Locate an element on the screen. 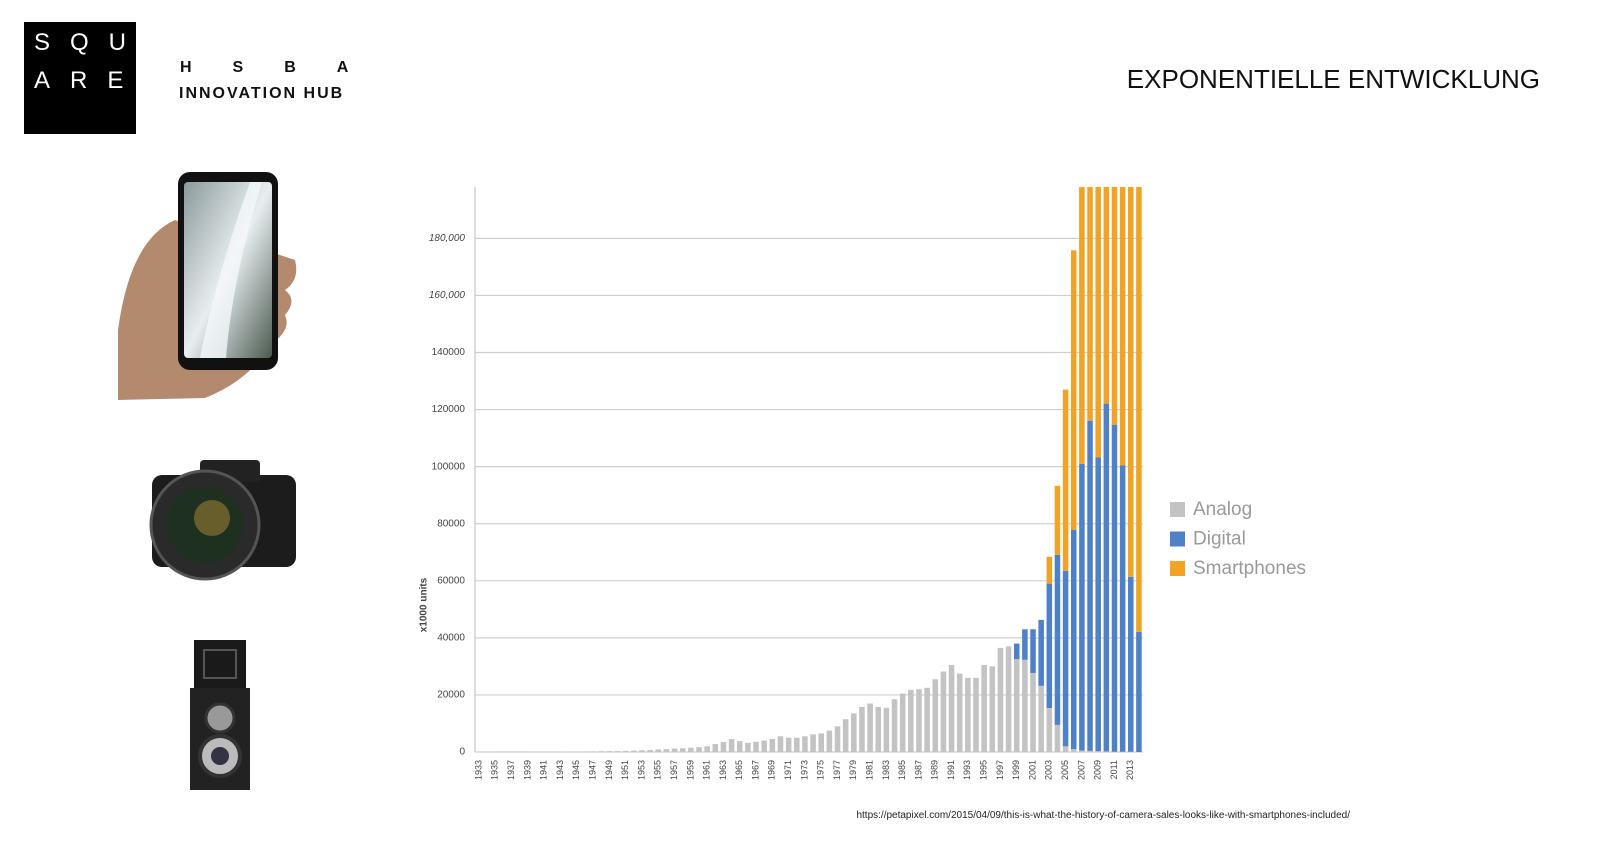  x-tick-label: 1955 is located at coordinates (658, 770).